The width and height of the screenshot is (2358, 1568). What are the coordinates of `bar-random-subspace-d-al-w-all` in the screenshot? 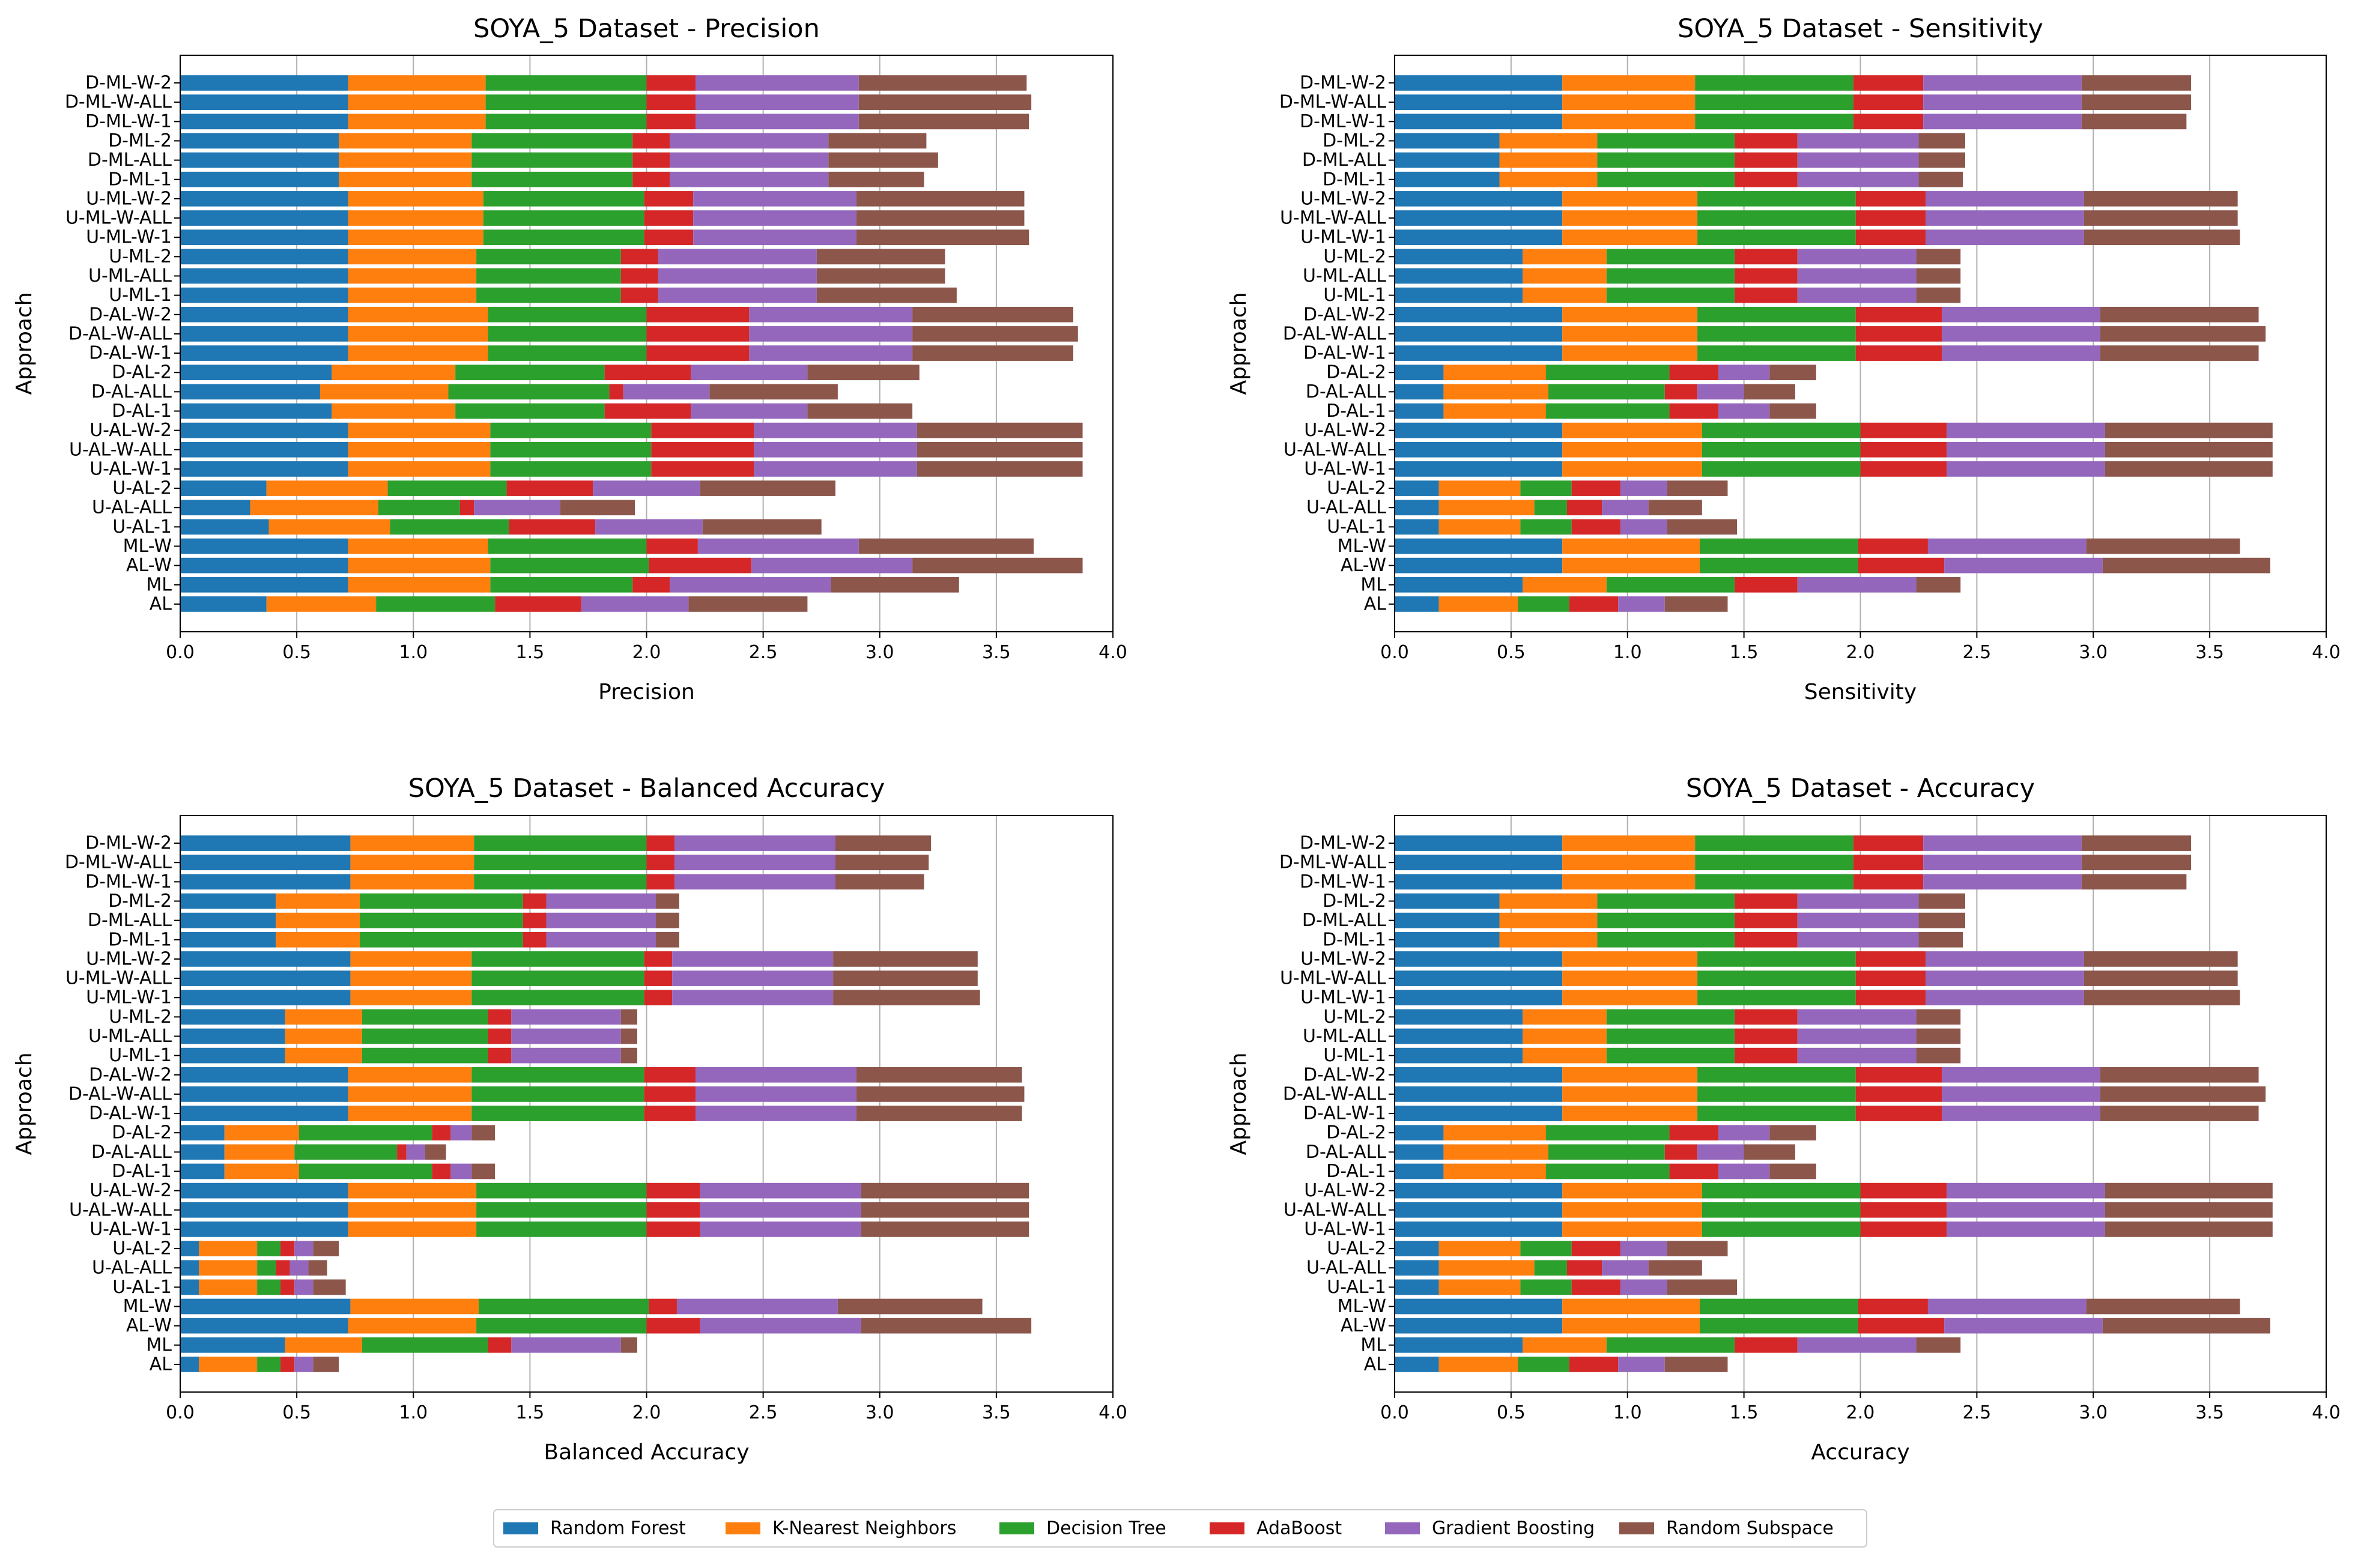 It's located at (995, 334).